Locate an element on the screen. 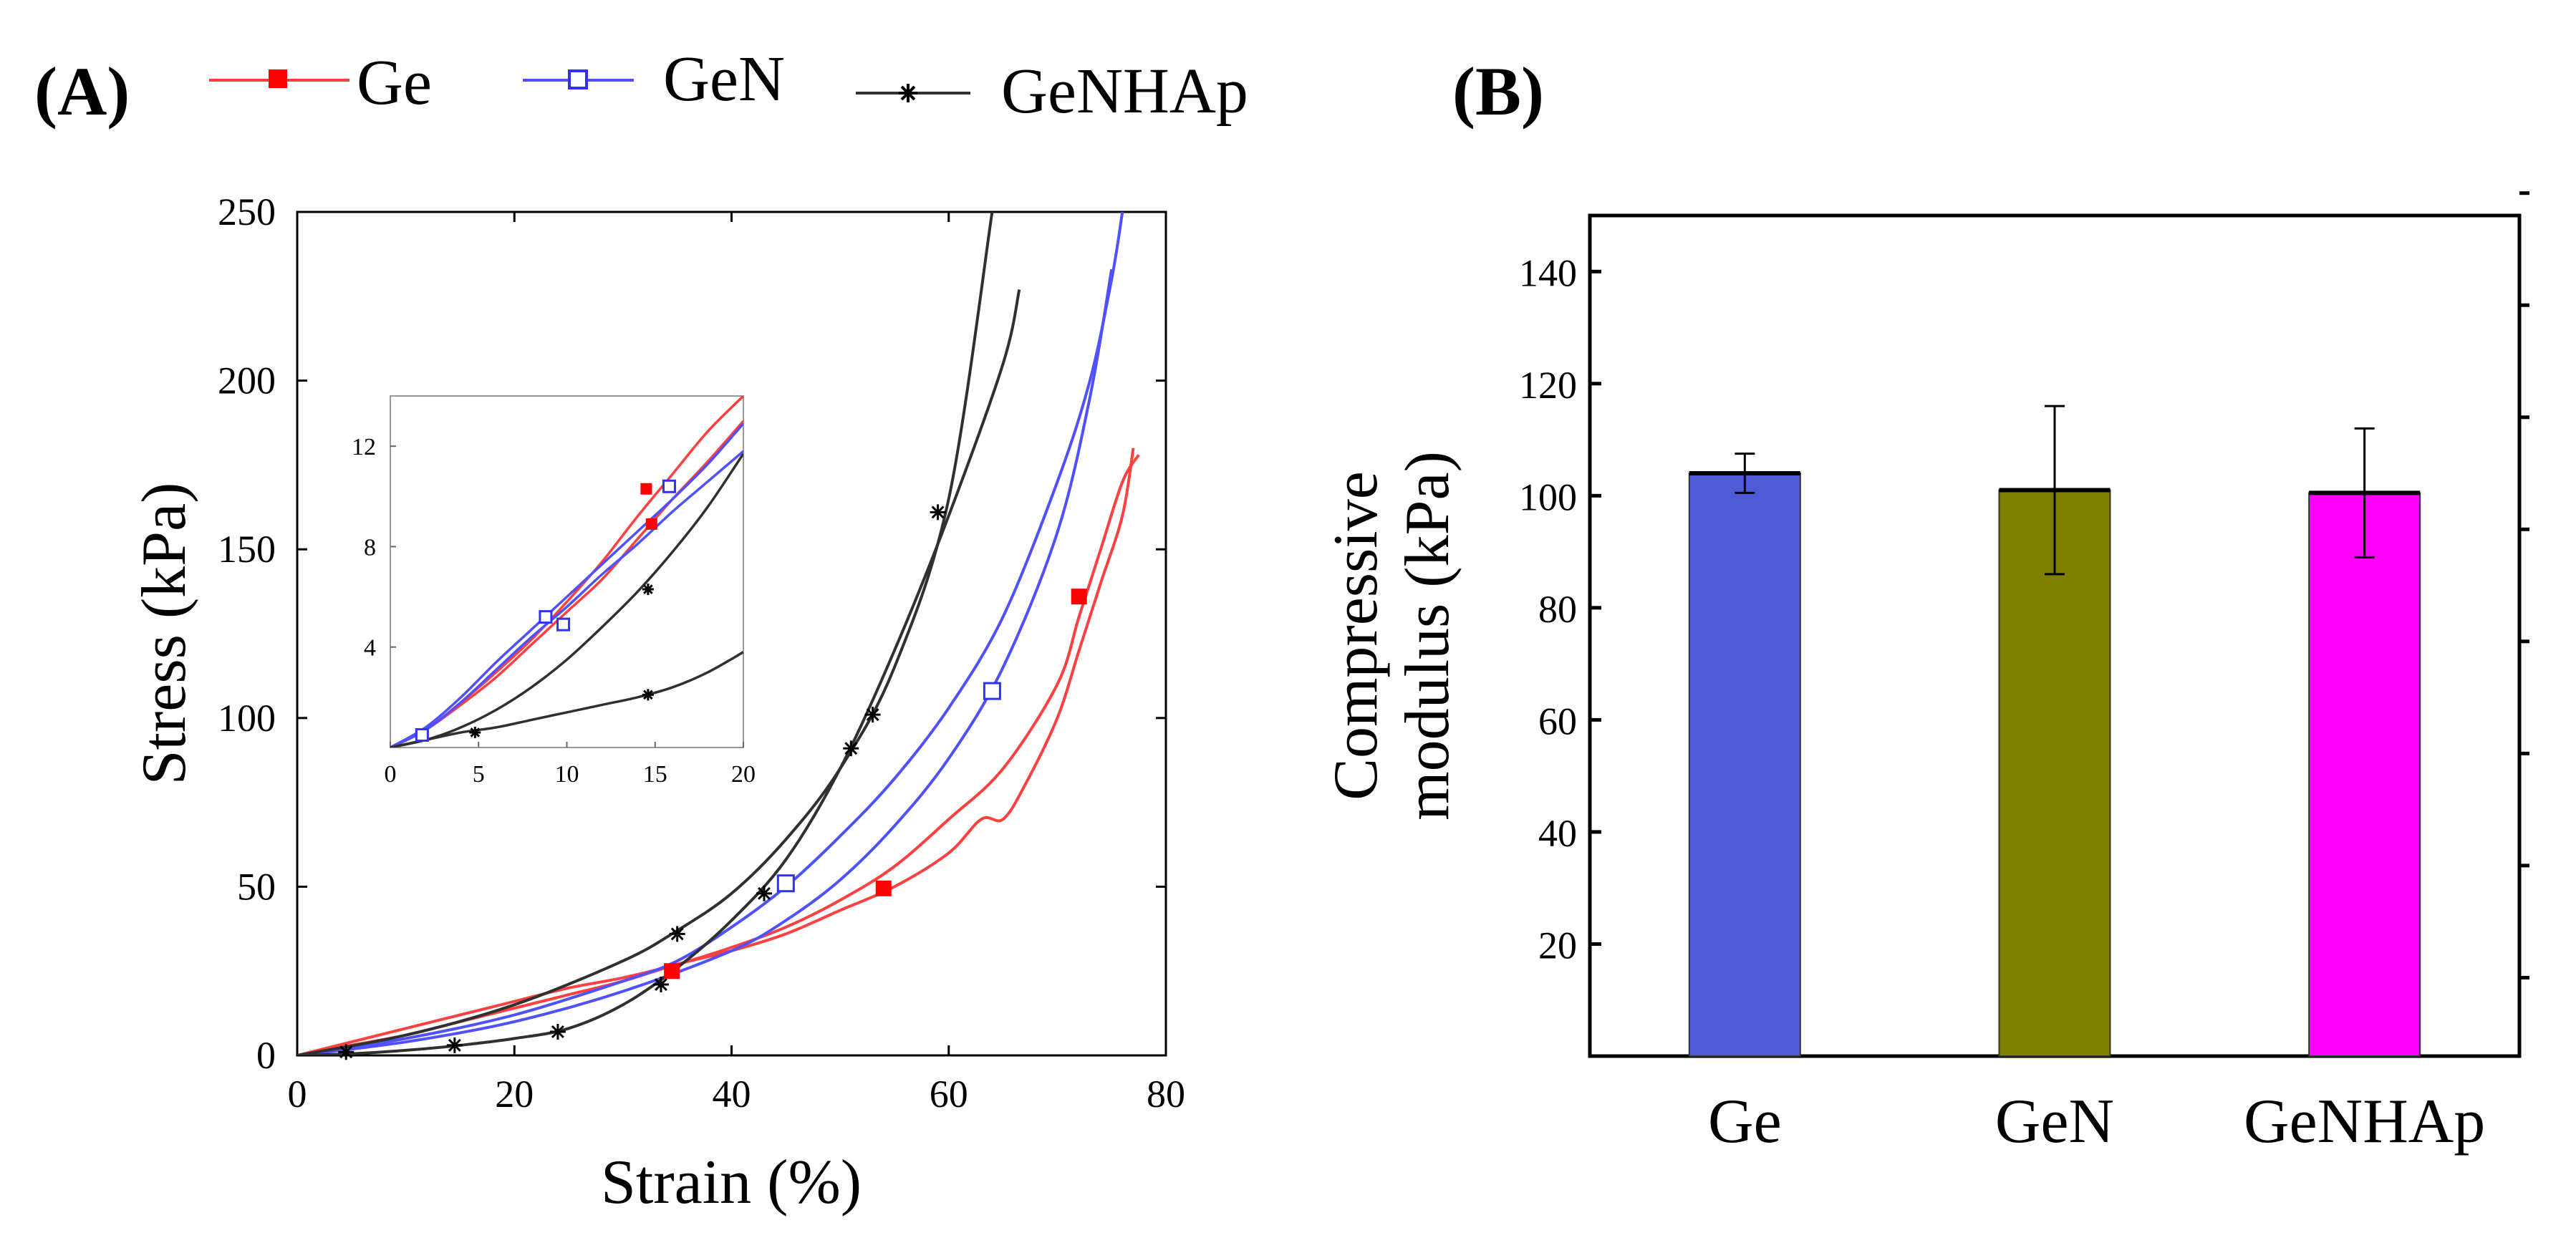 The image size is (2576, 1253). legend-marker-ge is located at coordinates (278, 78).